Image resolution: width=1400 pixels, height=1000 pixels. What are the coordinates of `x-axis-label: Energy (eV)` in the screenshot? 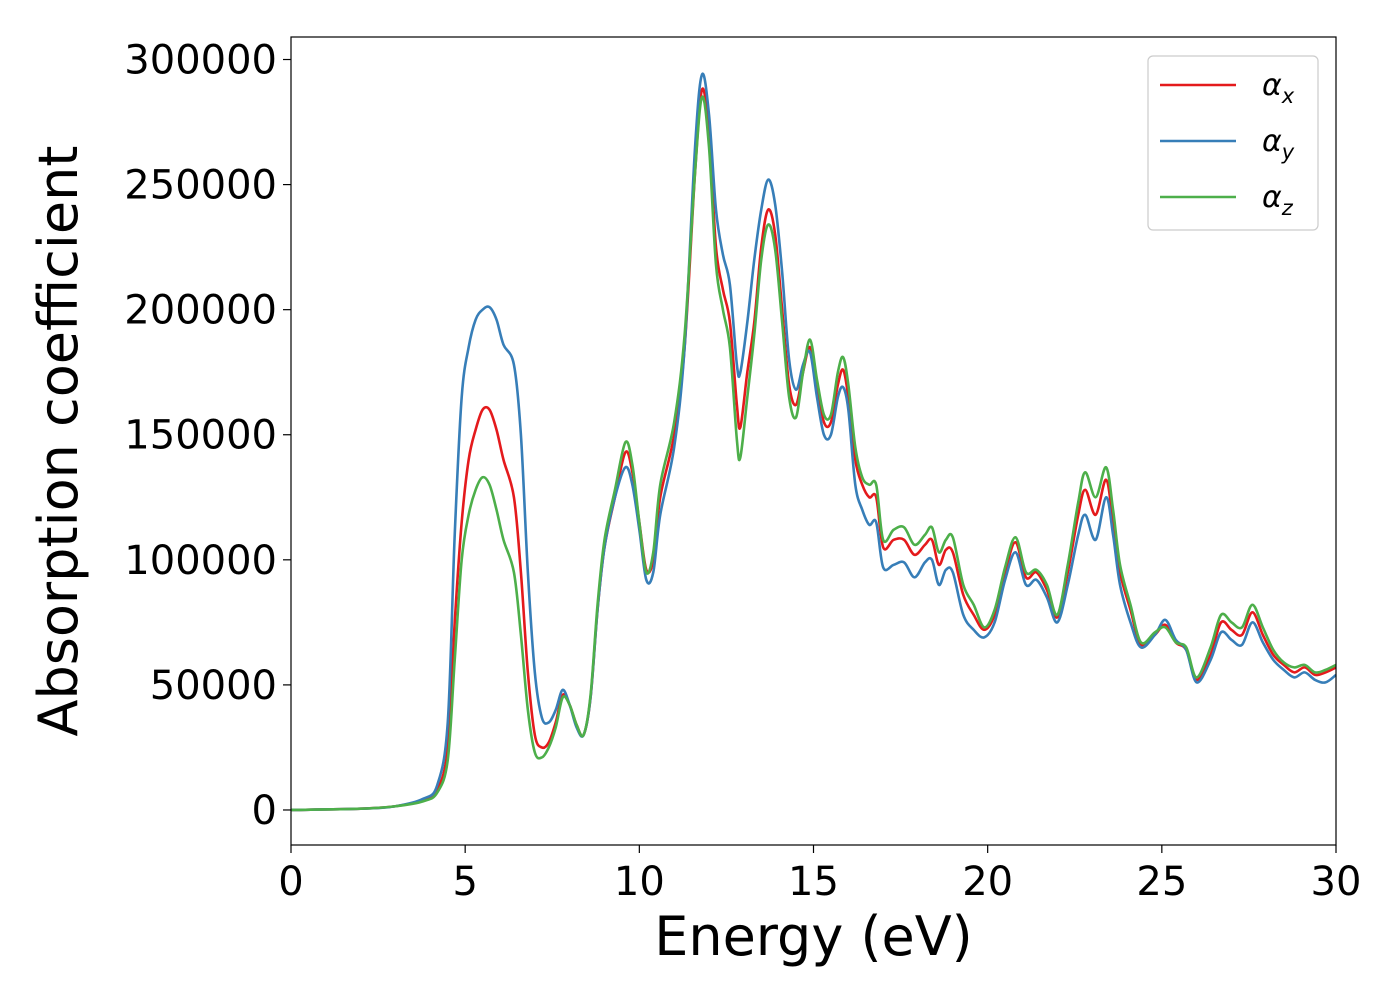 It's located at (813, 936).